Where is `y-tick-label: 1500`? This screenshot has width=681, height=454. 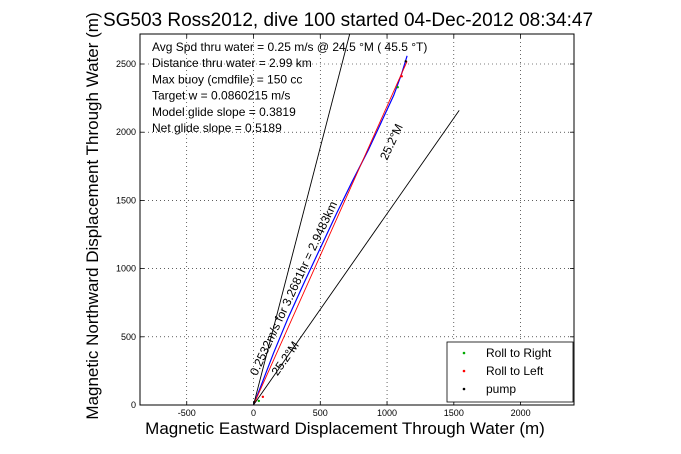 y-tick-label: 1500 is located at coordinates (126, 200).